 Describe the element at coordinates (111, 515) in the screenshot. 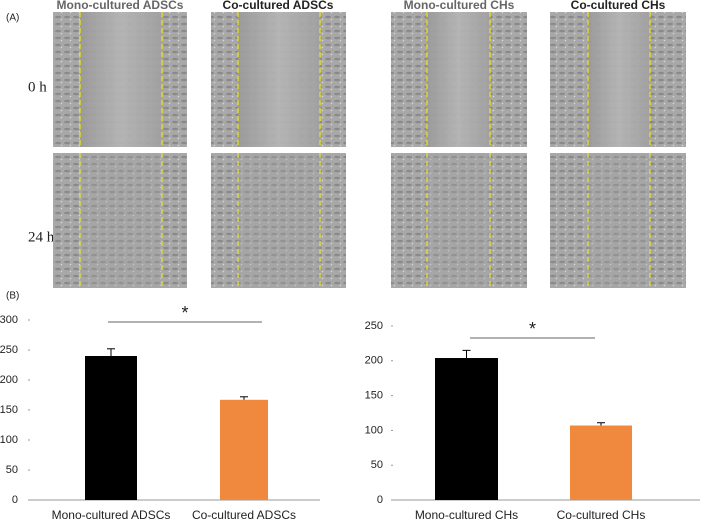

I see `x-tick-label: Mono-cultured ADSCs` at that location.